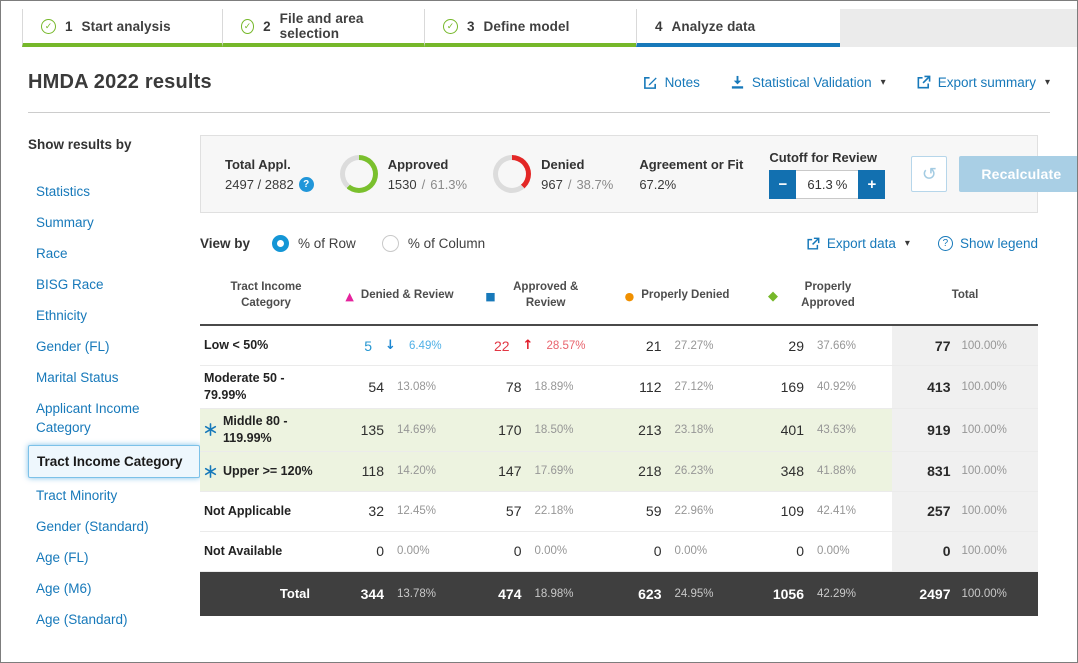 This screenshot has height=663, width=1078. Describe the element at coordinates (659, 26) in the screenshot. I see `tab-number: 4` at that location.